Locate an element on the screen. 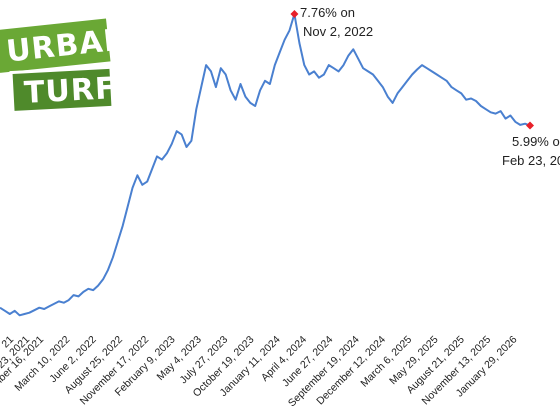 This screenshot has height=420, width=560. current-annotation-line1: 5.99% on is located at coordinates (536, 141).